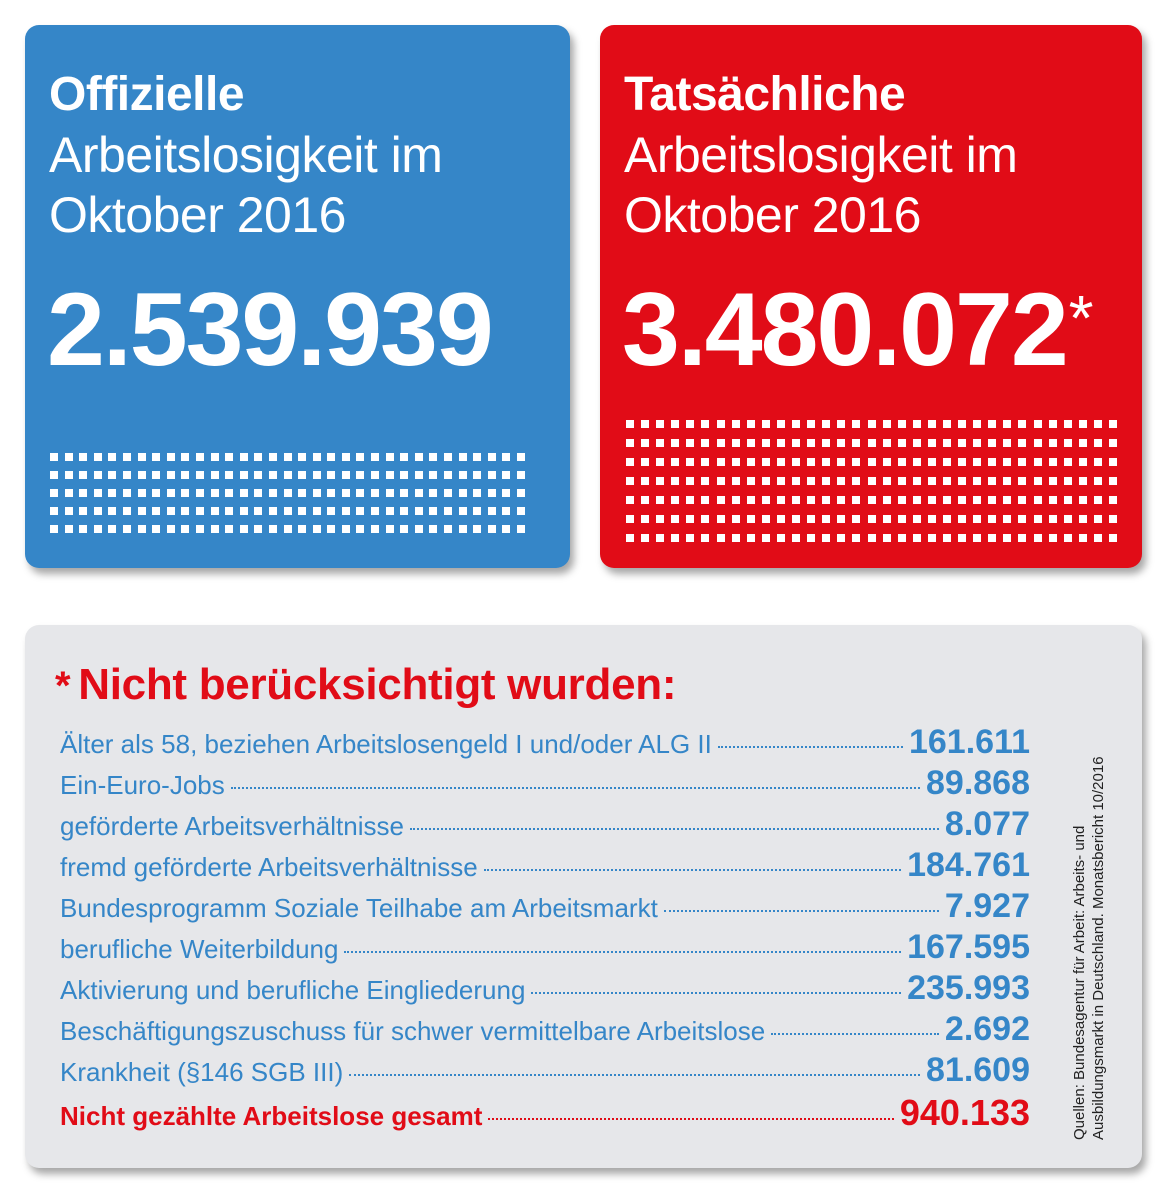 The height and width of the screenshot is (1200, 1169). I want to click on official-number: 2.539.939, so click(270, 330).